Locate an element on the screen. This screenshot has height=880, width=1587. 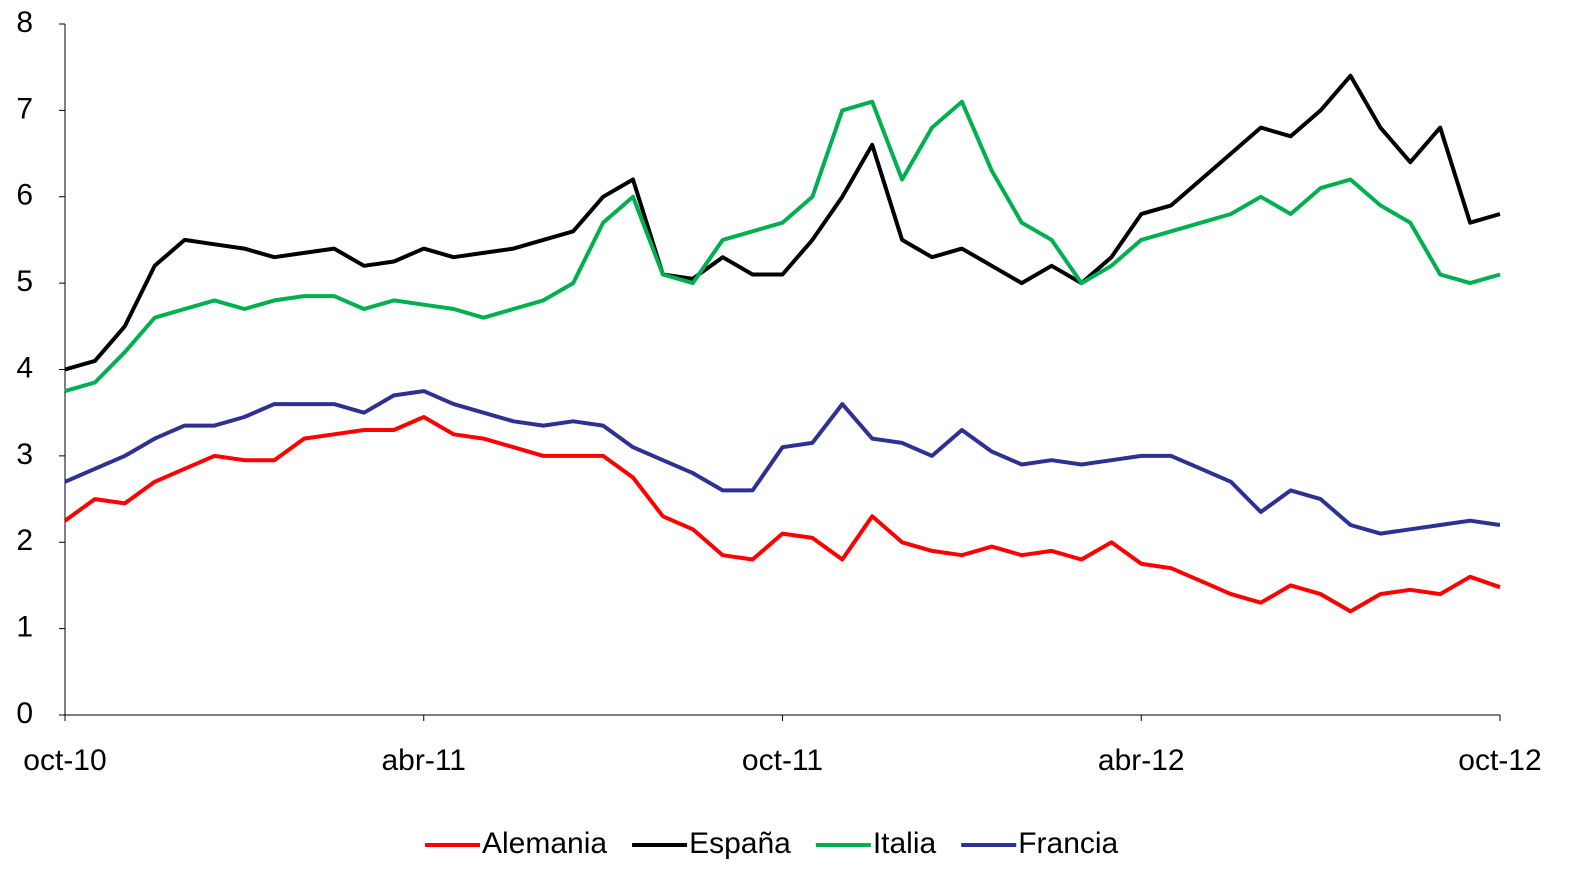
x-tick-label: abr-11 is located at coordinates (424, 760).